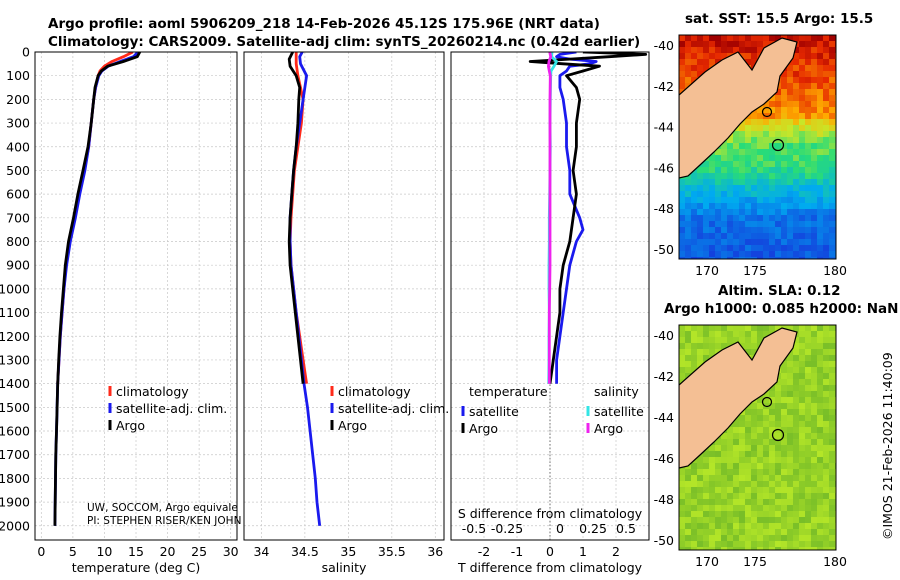 This screenshot has width=900, height=580. What do you see at coordinates (18, 170) in the screenshot?
I see `y-tick-label: 500` at bounding box center [18, 170].